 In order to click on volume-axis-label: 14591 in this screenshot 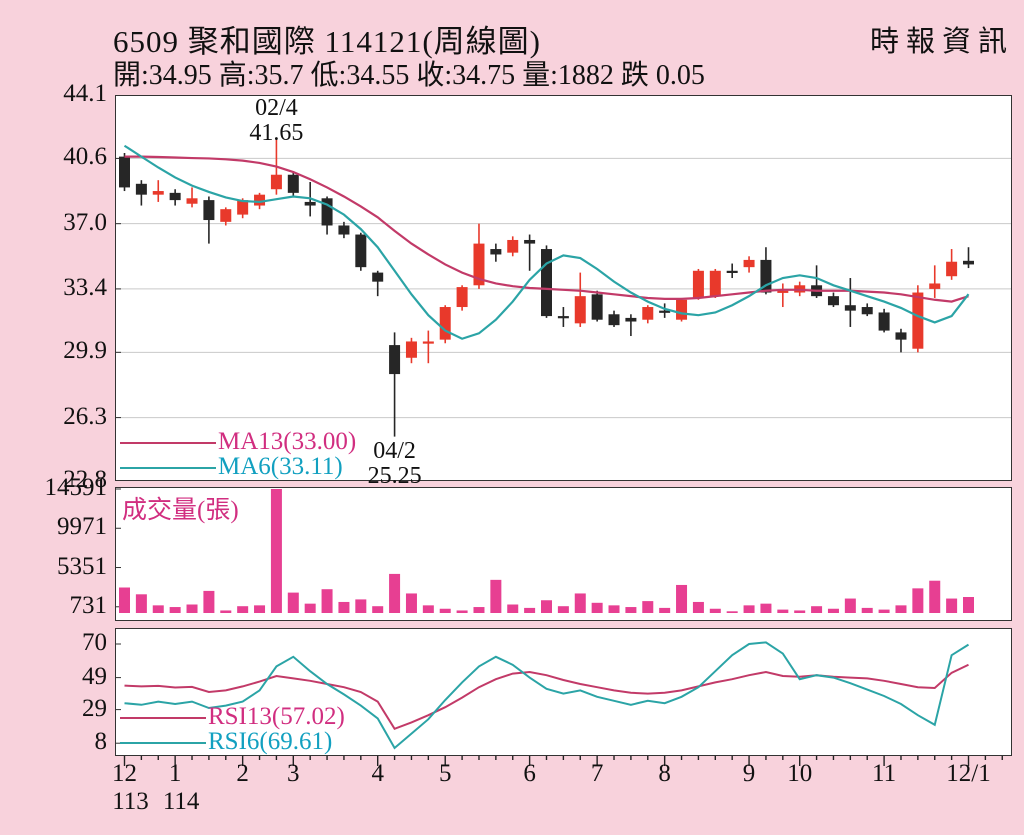, I will do `click(76, 487)`.